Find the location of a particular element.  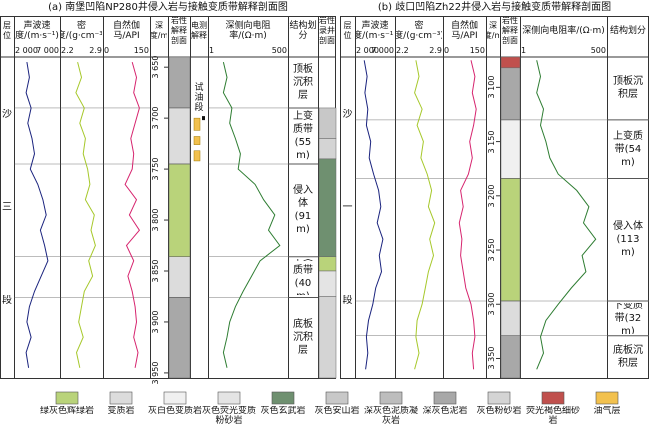

zone-label: 侵入体(113 m) is located at coordinates (628, 240).